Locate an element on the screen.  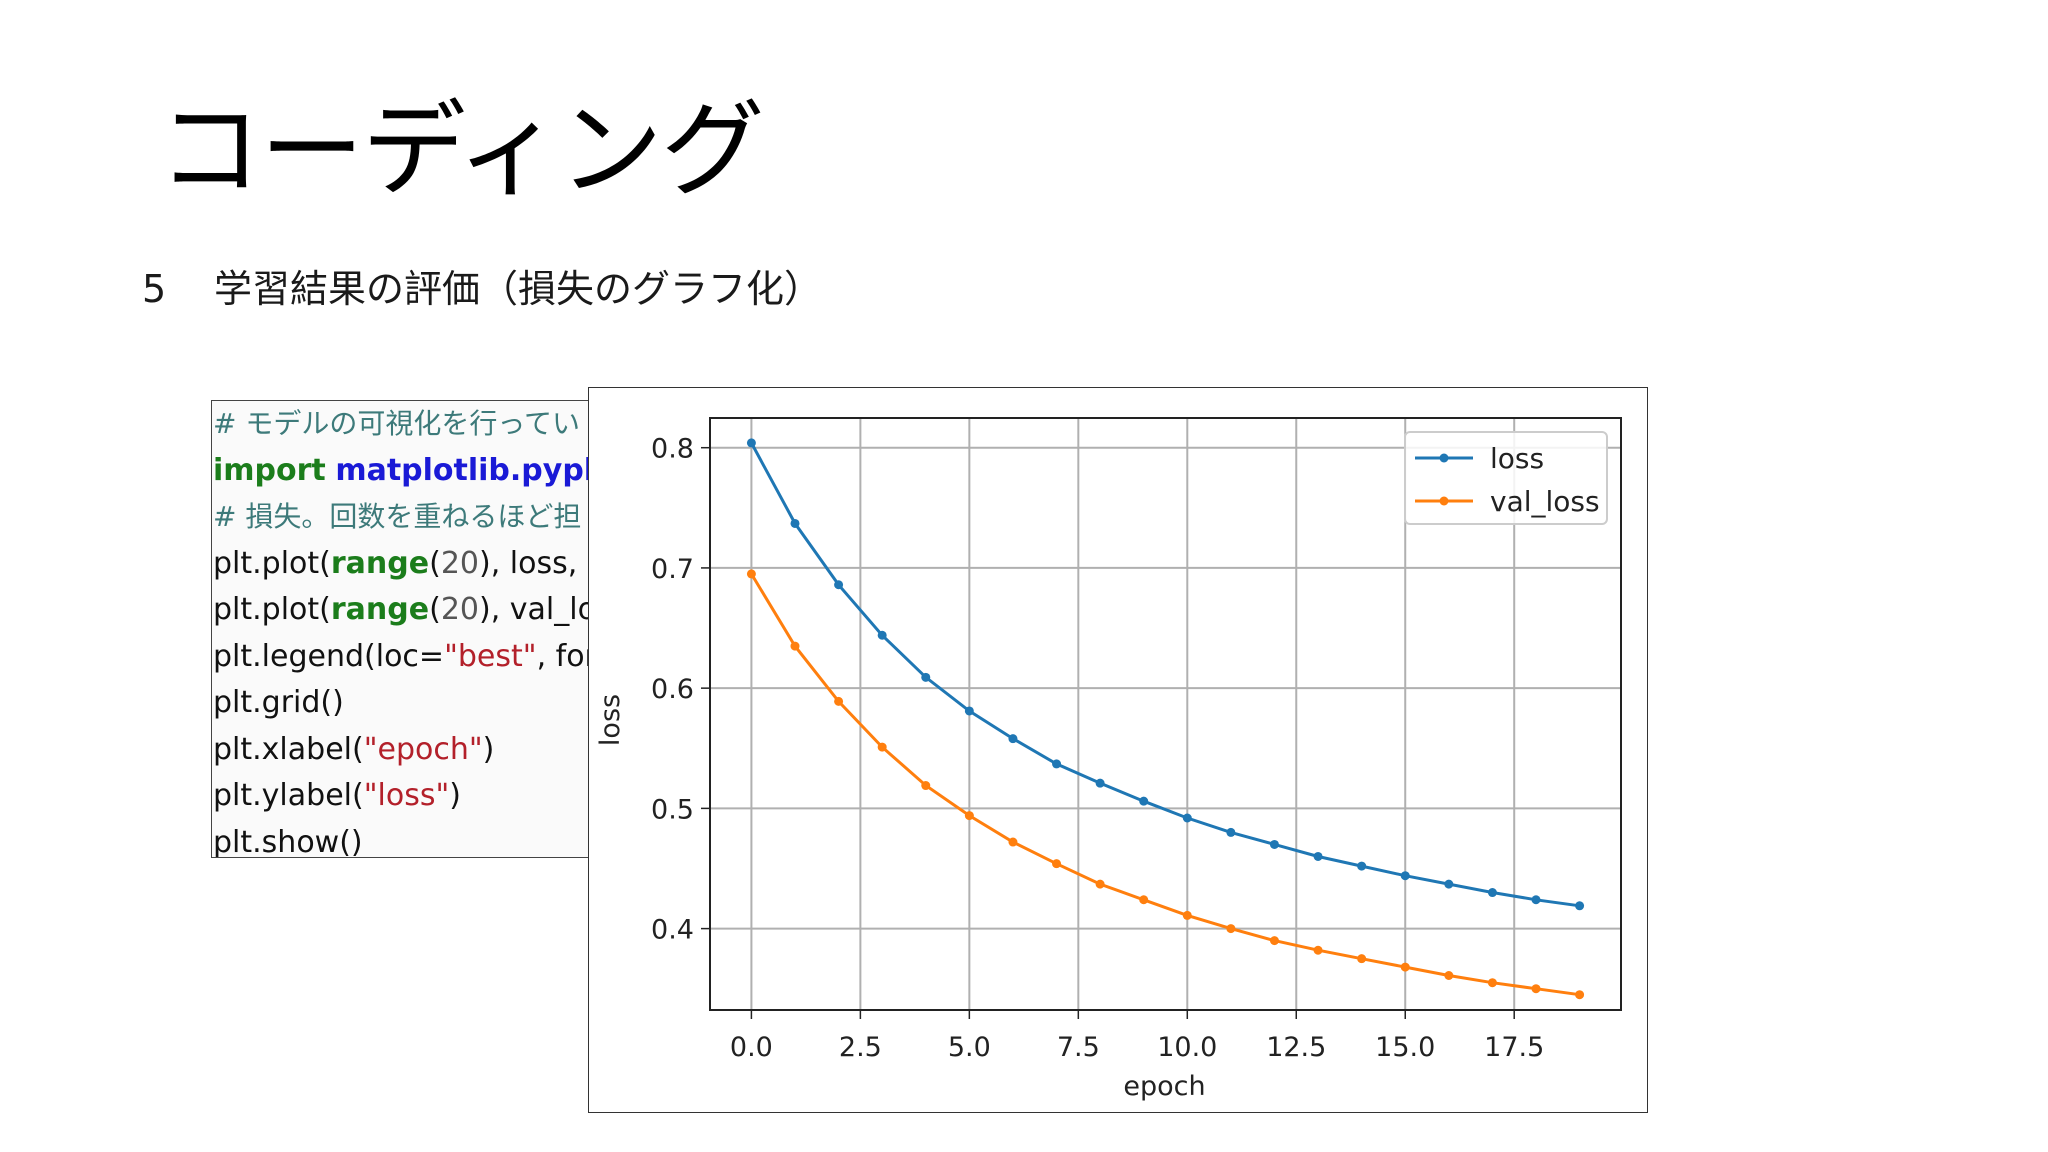
code-line-import: import matplotlib.pyplo is located at coordinates (406, 471).